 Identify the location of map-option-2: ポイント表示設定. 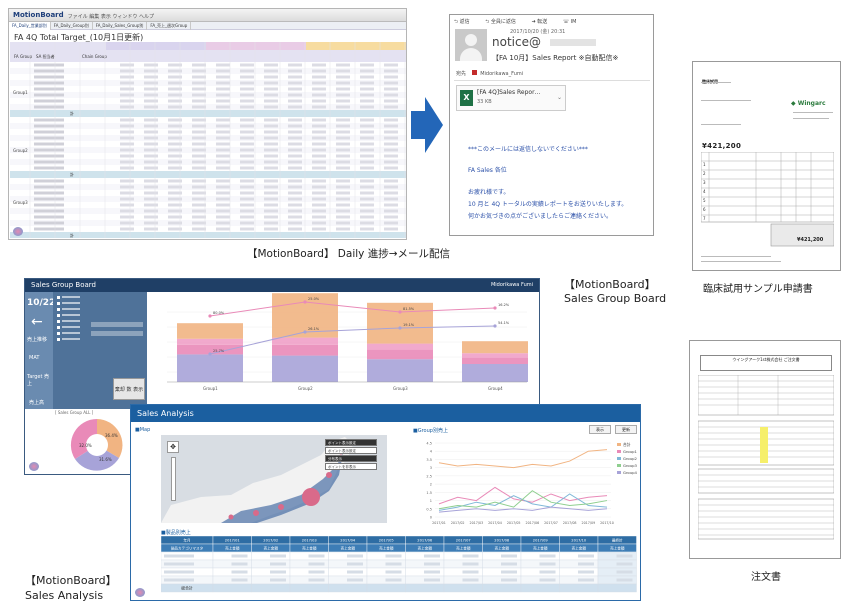
(351, 450).